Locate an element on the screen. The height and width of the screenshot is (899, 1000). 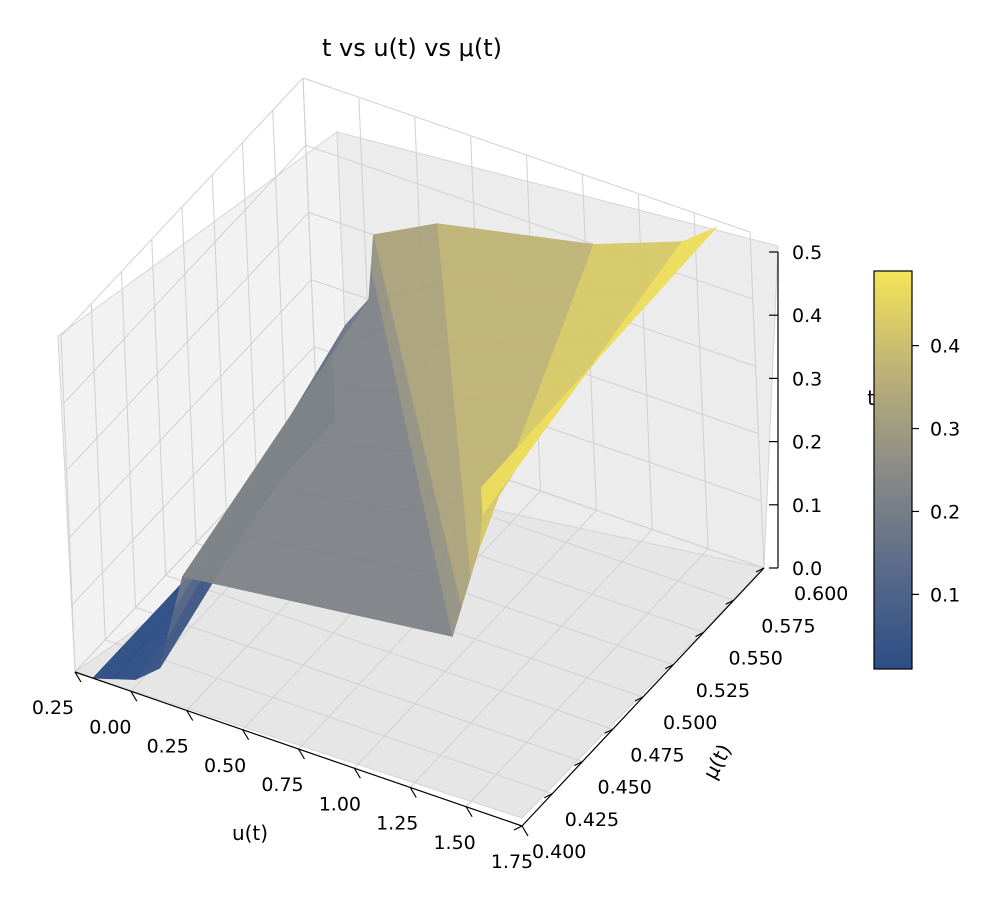
y-axis-label: μ(t) is located at coordinates (717, 761).